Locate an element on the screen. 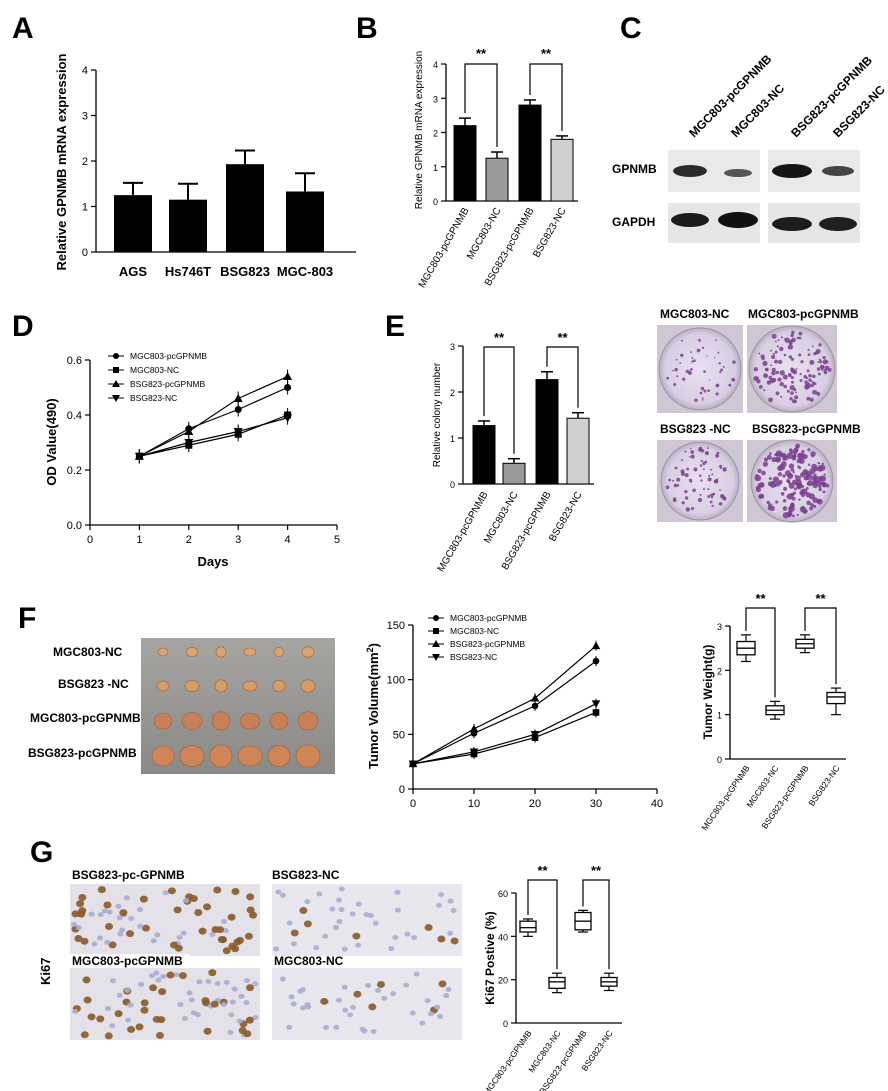  blot-row-gapdh: GAPDH is located at coordinates (633, 222).